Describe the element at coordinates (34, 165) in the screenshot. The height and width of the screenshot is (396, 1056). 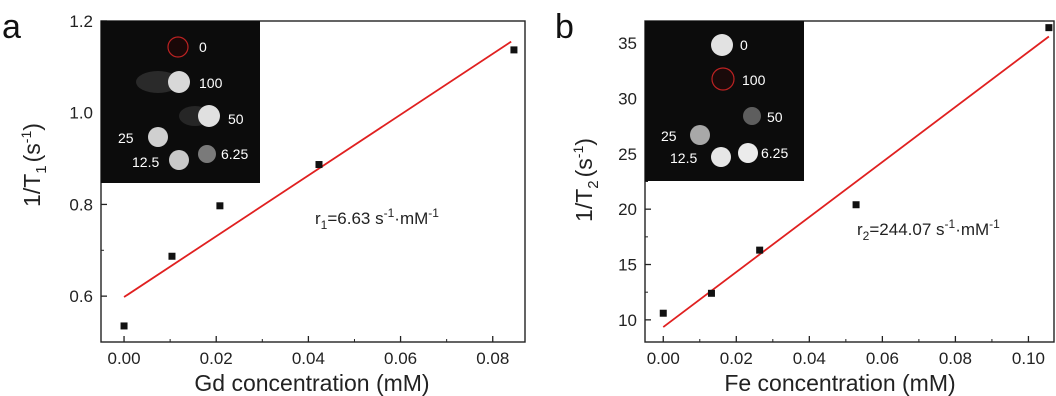
I see `panel-a-y-axis-label: 1/T1(s-1)` at that location.